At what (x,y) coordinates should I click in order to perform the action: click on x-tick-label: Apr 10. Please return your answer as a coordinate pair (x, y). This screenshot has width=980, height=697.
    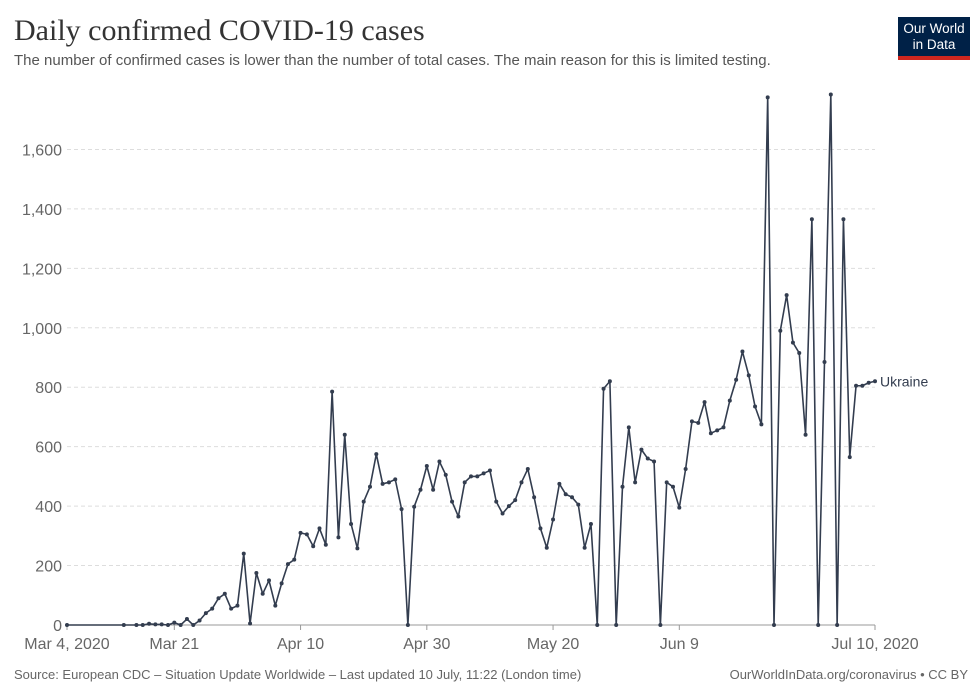
    Looking at the image, I should click on (300, 644).